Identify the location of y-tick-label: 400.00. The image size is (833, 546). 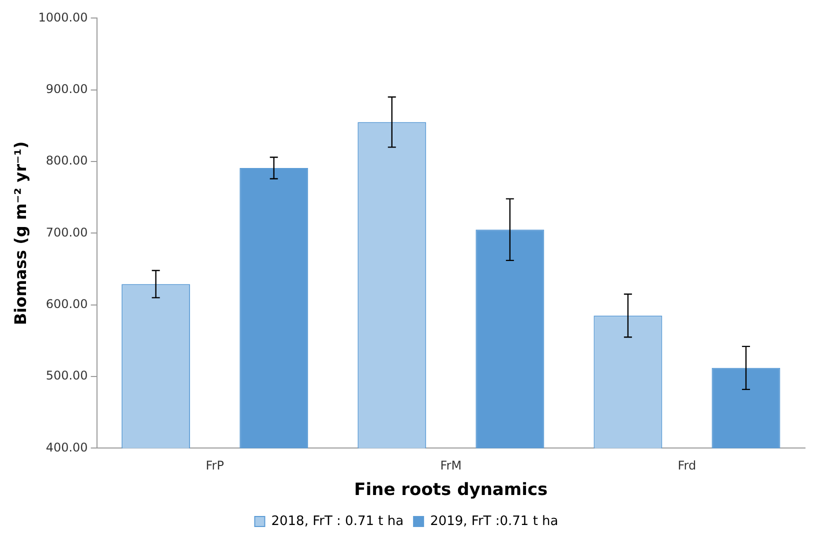
(67, 447).